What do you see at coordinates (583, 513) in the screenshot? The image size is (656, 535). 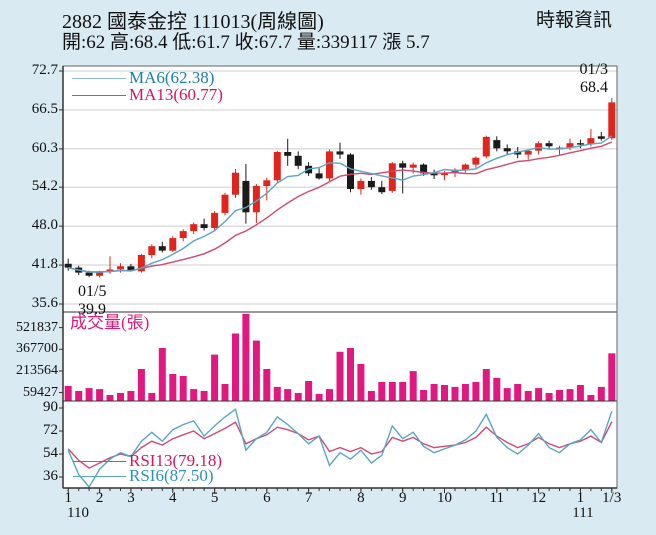 I see `x-axis-year-end: 111` at bounding box center [583, 513].